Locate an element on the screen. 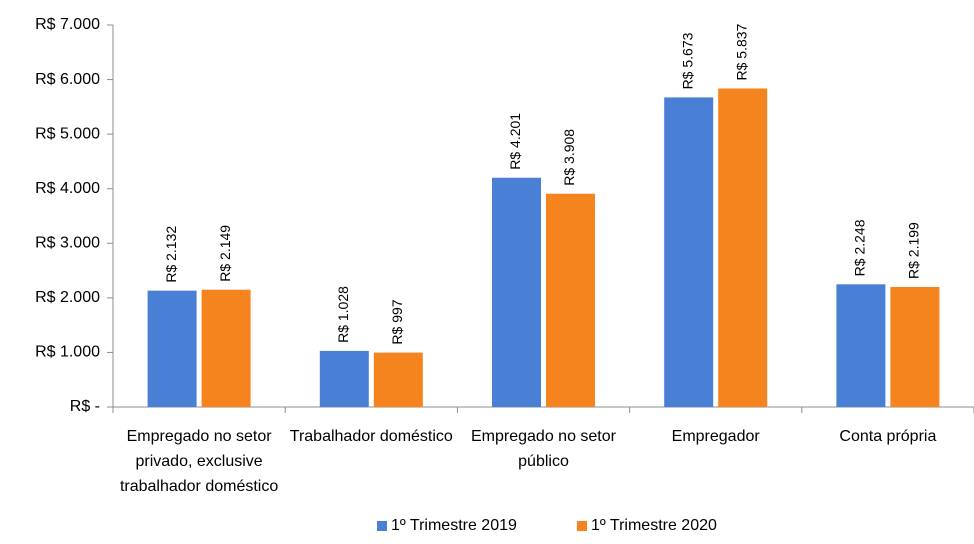  y-tick-label: R$ 2.000 is located at coordinates (67, 297).